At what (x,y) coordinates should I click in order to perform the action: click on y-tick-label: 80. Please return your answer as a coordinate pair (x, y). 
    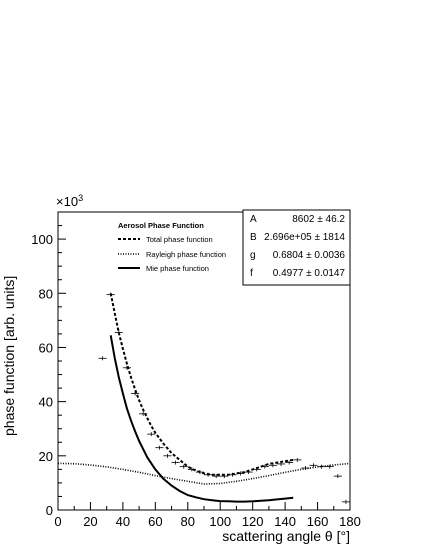
    Looking at the image, I should click on (46, 293).